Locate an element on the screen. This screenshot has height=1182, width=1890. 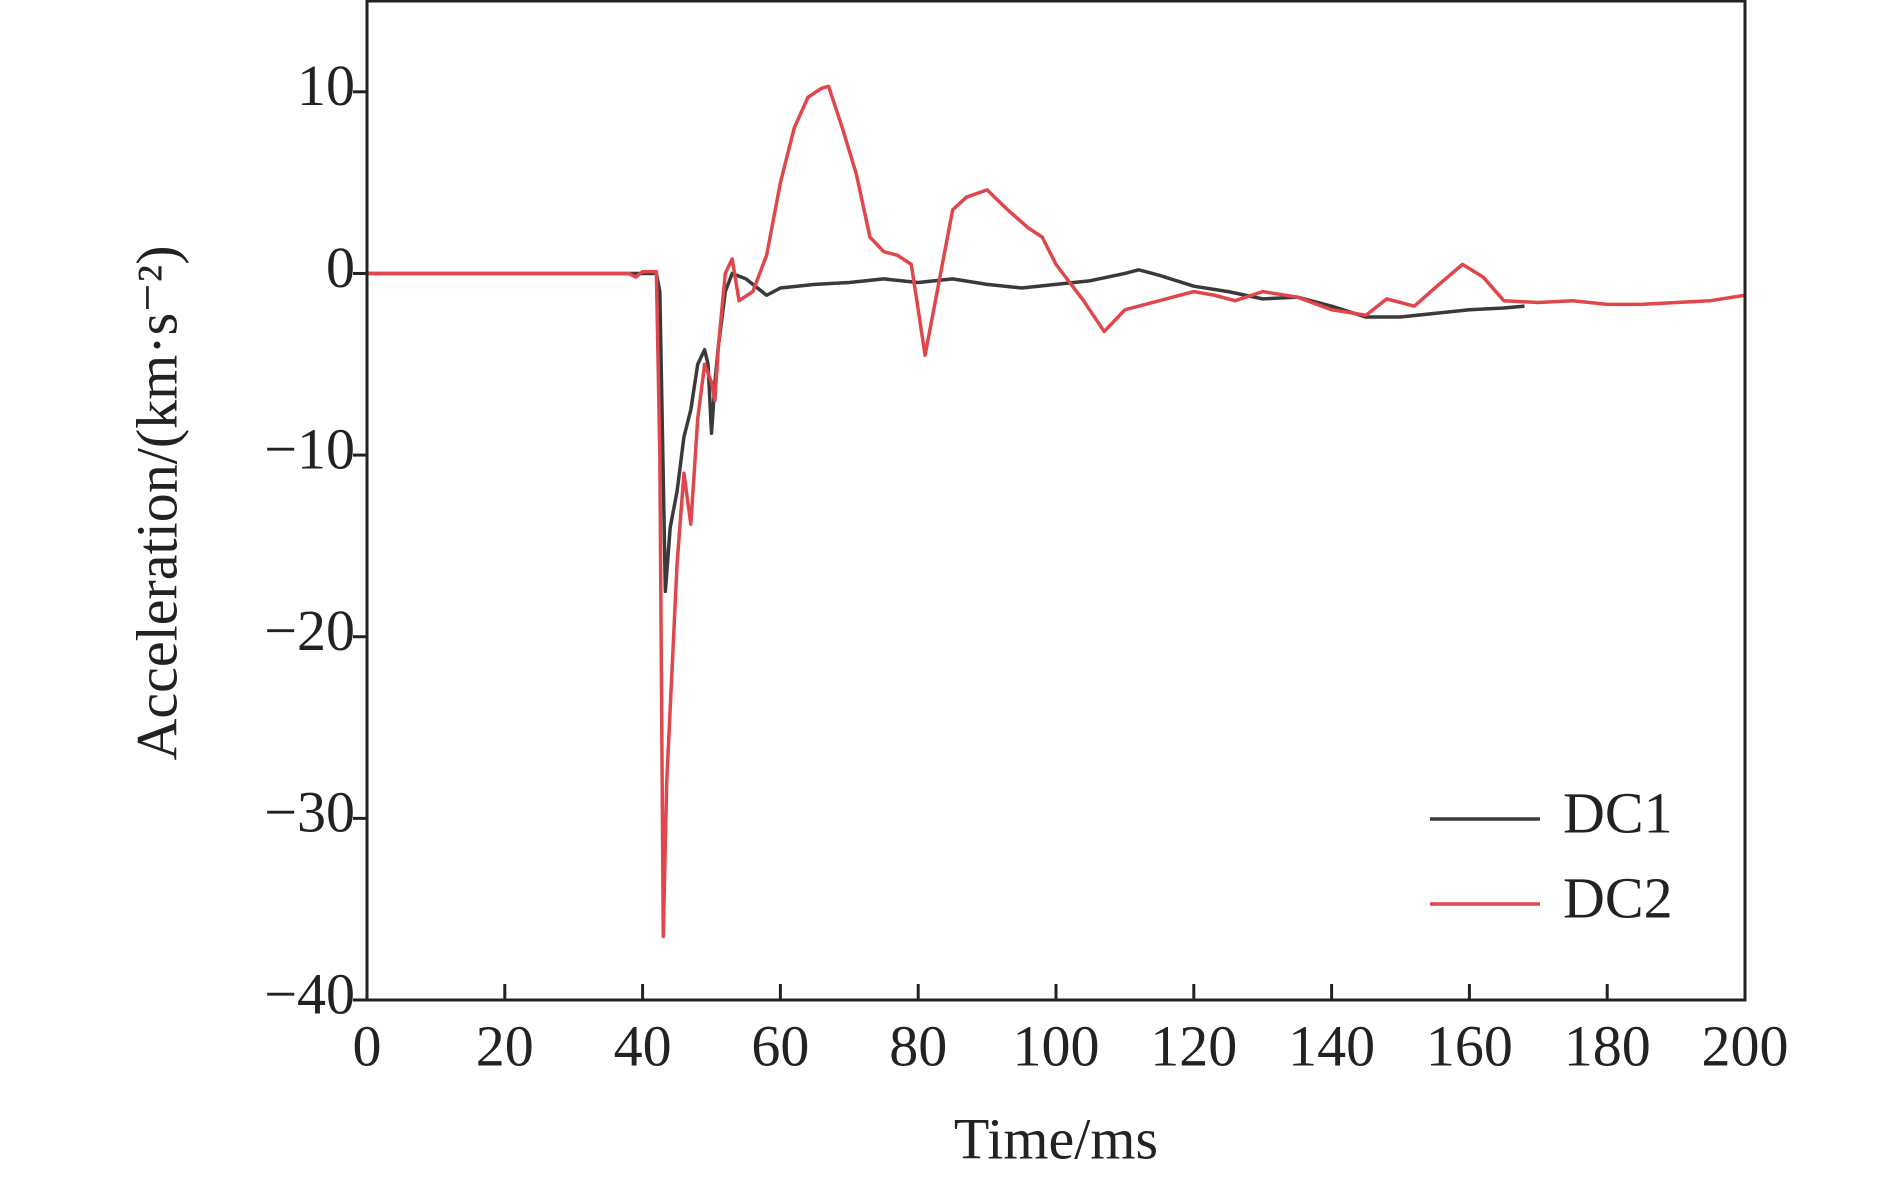
x-tick-label: 100 is located at coordinates (1056, 1045).